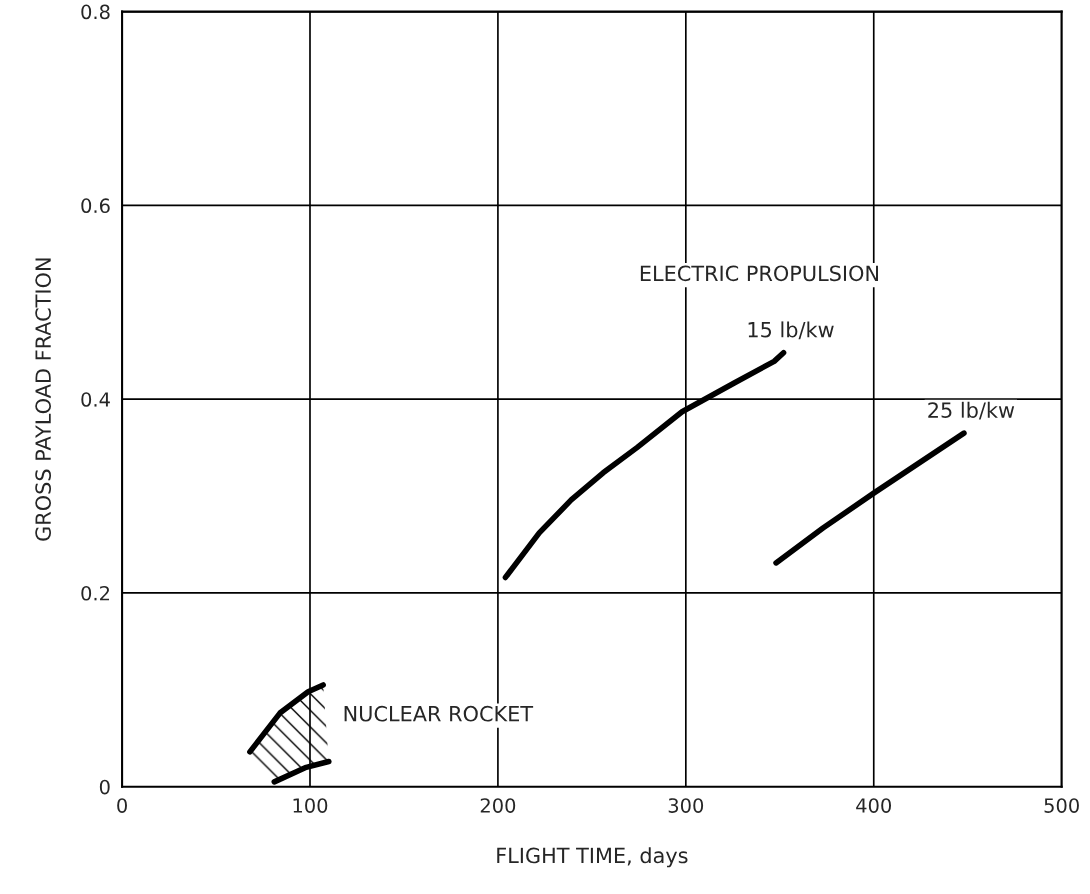 Image resolution: width=1090 pixels, height=894 pixels. What do you see at coordinates (759, 273) in the screenshot?
I see `annotation: ELECTRIC PROPULSION` at bounding box center [759, 273].